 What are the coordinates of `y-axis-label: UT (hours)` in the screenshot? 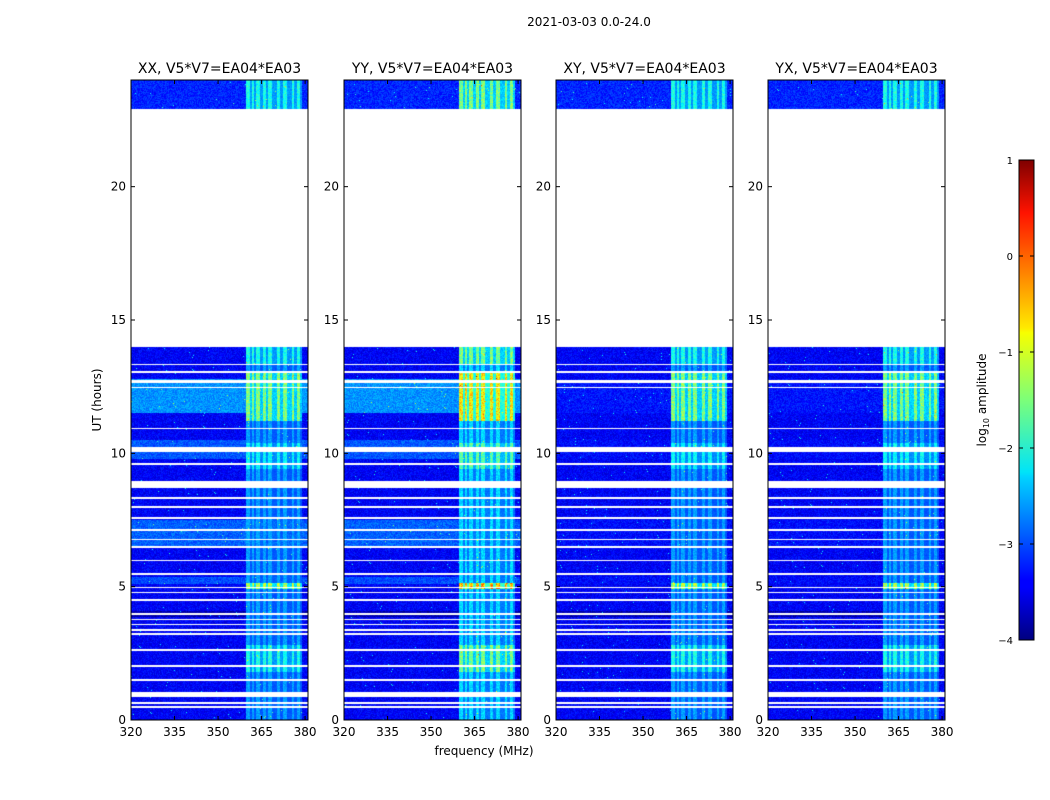 It's located at (97, 399).